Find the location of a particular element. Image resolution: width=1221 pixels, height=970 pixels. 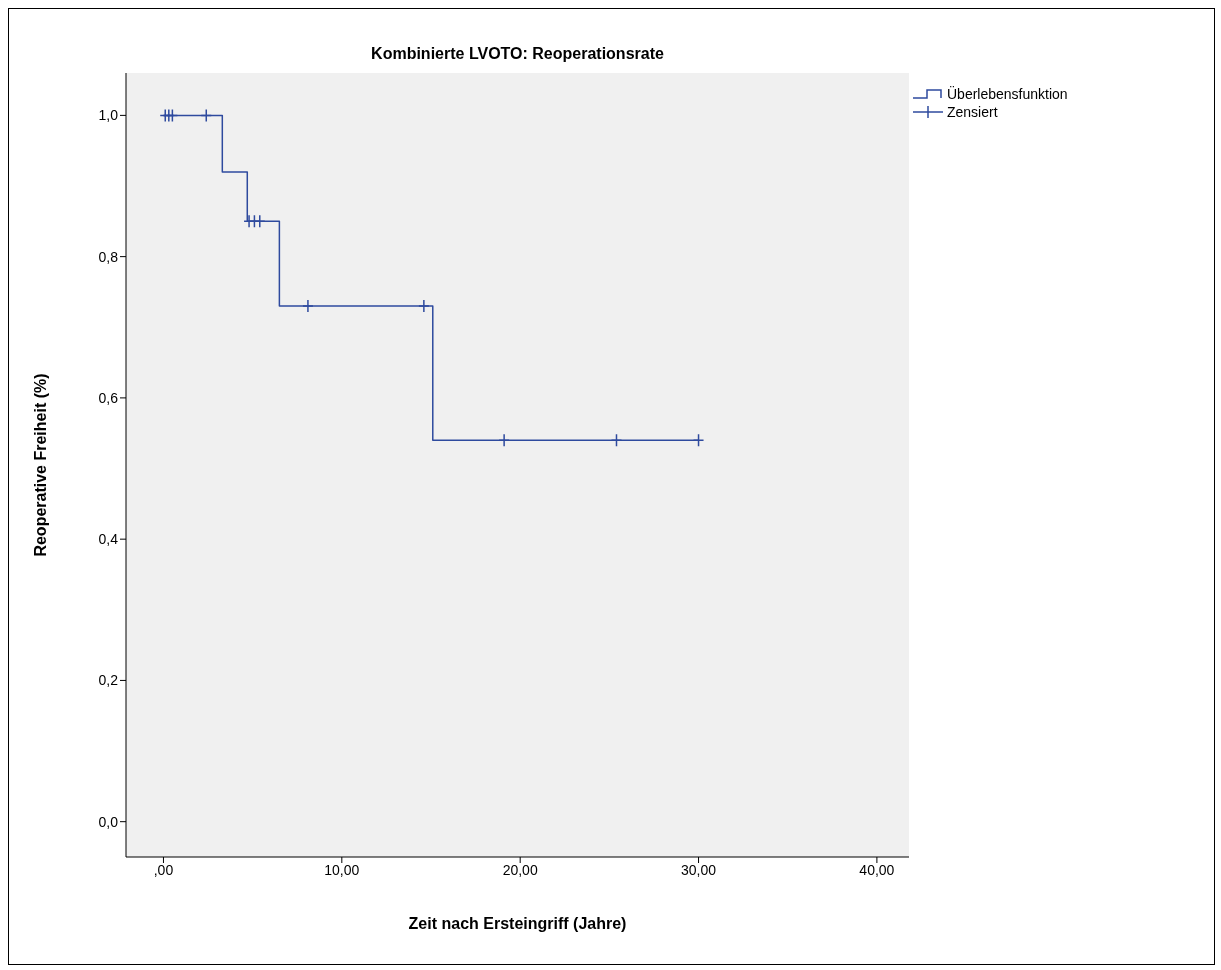

y-tick-label: 0,4 is located at coordinates (108, 539).